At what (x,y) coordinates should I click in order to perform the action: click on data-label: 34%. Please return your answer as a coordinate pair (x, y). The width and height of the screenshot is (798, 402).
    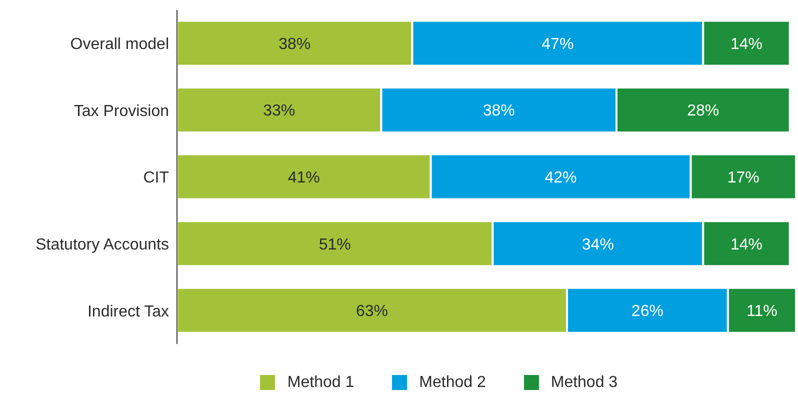
    Looking at the image, I should click on (598, 245).